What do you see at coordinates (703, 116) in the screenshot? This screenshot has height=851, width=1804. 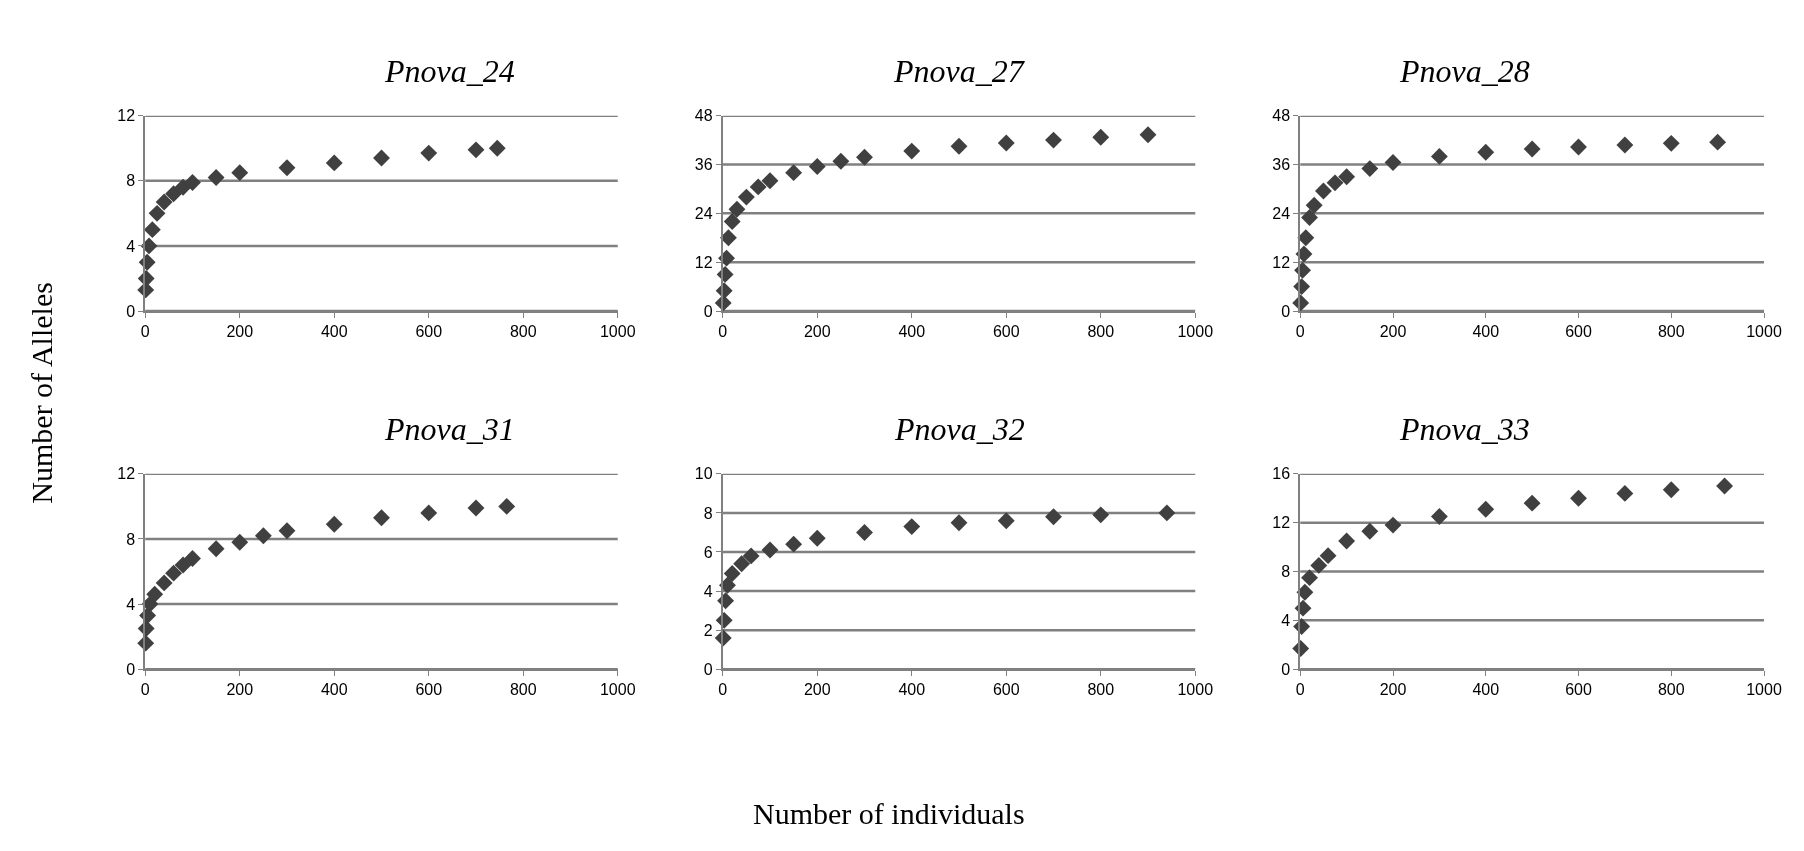 I see `y-tick-label: 48` at bounding box center [703, 116].